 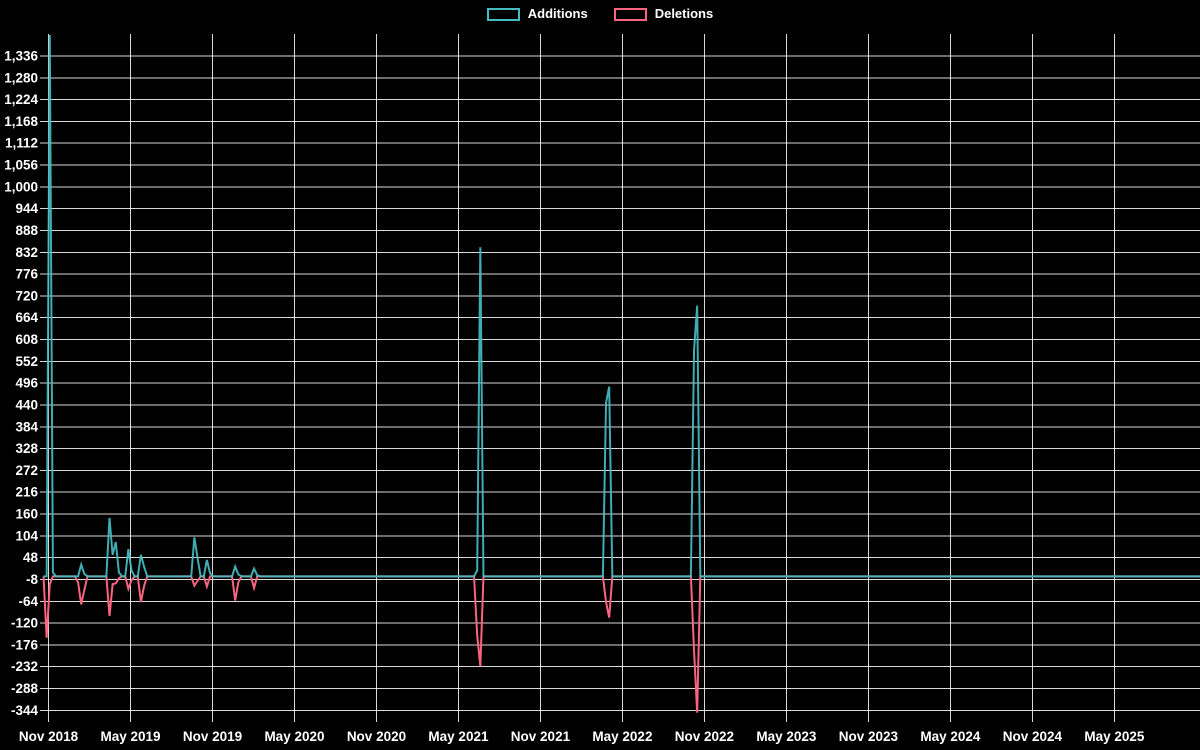 I want to click on y-tick-label: -232, so click(x=24, y=666).